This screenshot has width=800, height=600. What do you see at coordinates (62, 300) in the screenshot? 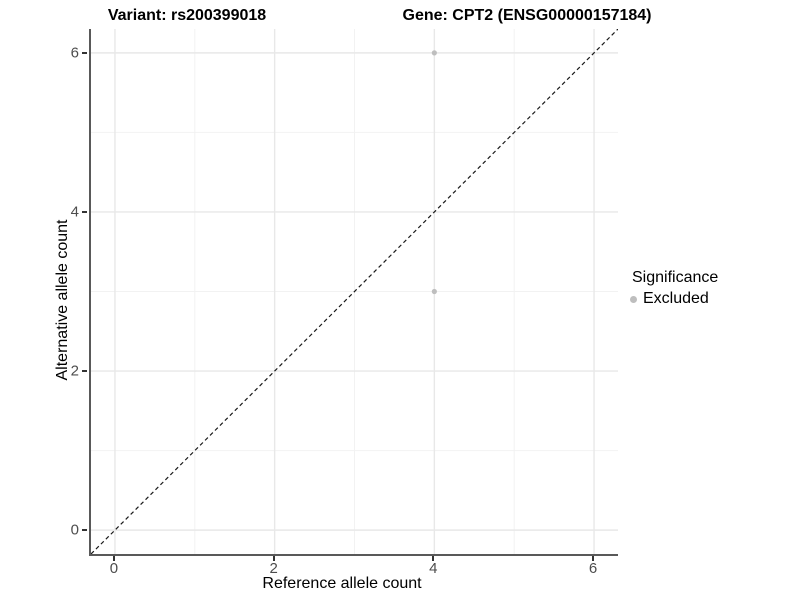
I see `y-axis-title: Alternative allele count` at bounding box center [62, 300].